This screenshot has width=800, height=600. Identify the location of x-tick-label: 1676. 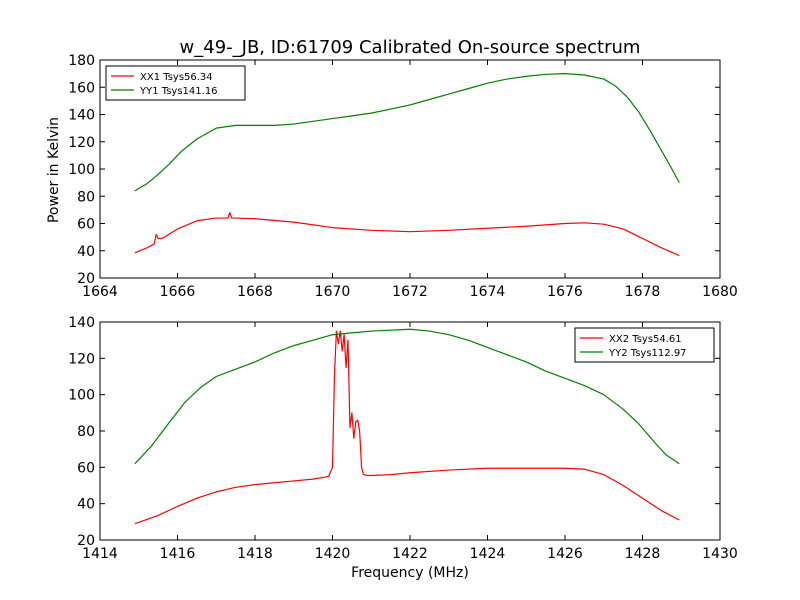
(565, 292).